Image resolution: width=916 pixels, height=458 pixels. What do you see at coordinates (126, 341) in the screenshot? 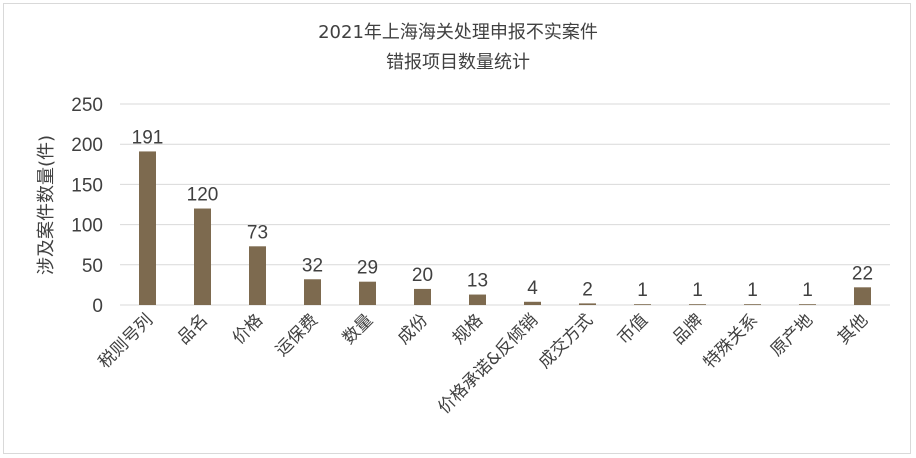
I see `x-tick-label: 税则号列` at bounding box center [126, 341].